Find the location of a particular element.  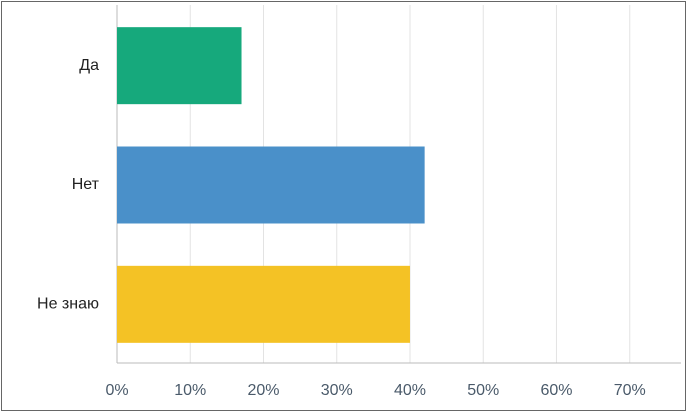

y-tick-label: Не знаю is located at coordinates (68, 304).